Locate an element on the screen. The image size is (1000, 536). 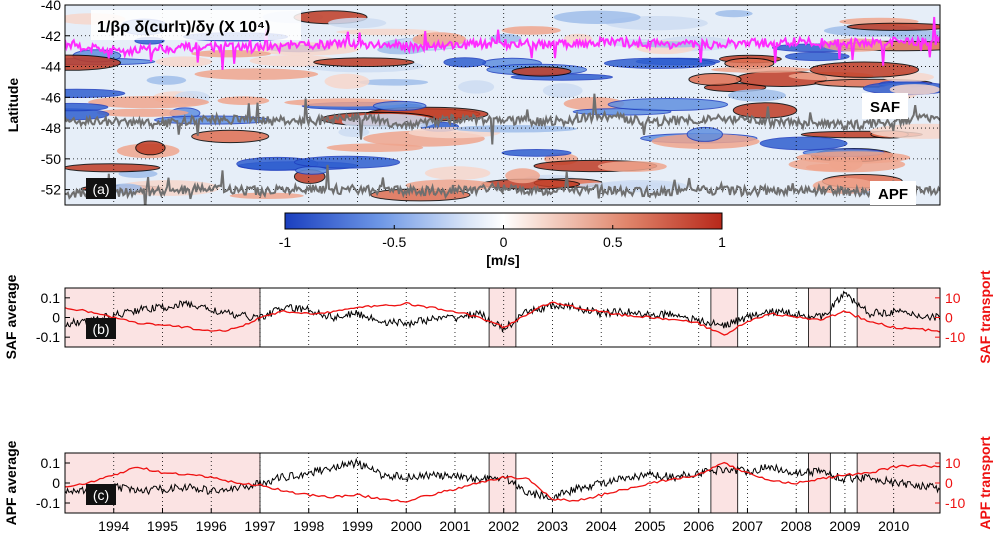
right-tick-label: -10 is located at coordinates (955, 337).